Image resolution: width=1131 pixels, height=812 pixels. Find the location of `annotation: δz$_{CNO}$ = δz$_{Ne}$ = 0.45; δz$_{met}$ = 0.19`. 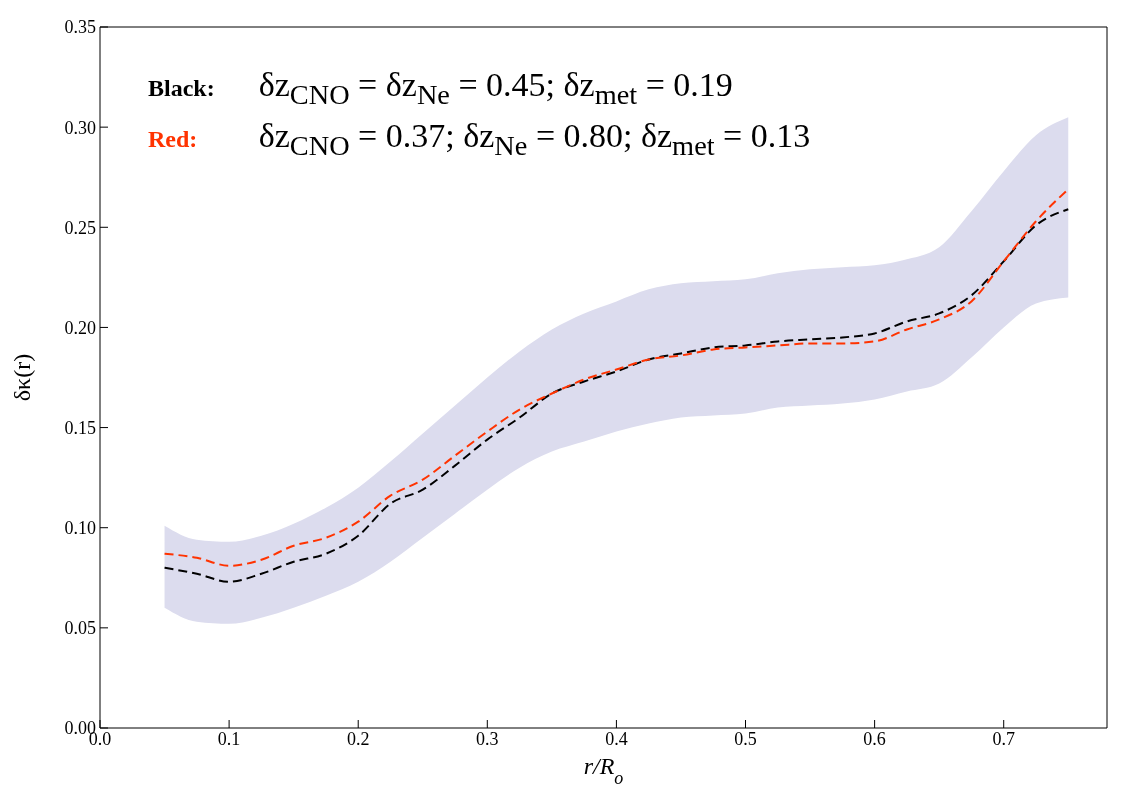

annotation: δz$_{CNO}$ = δz$_{Ne}$ = 0.45; δz$_{met}$ = 0.19 is located at coordinates (496, 88).